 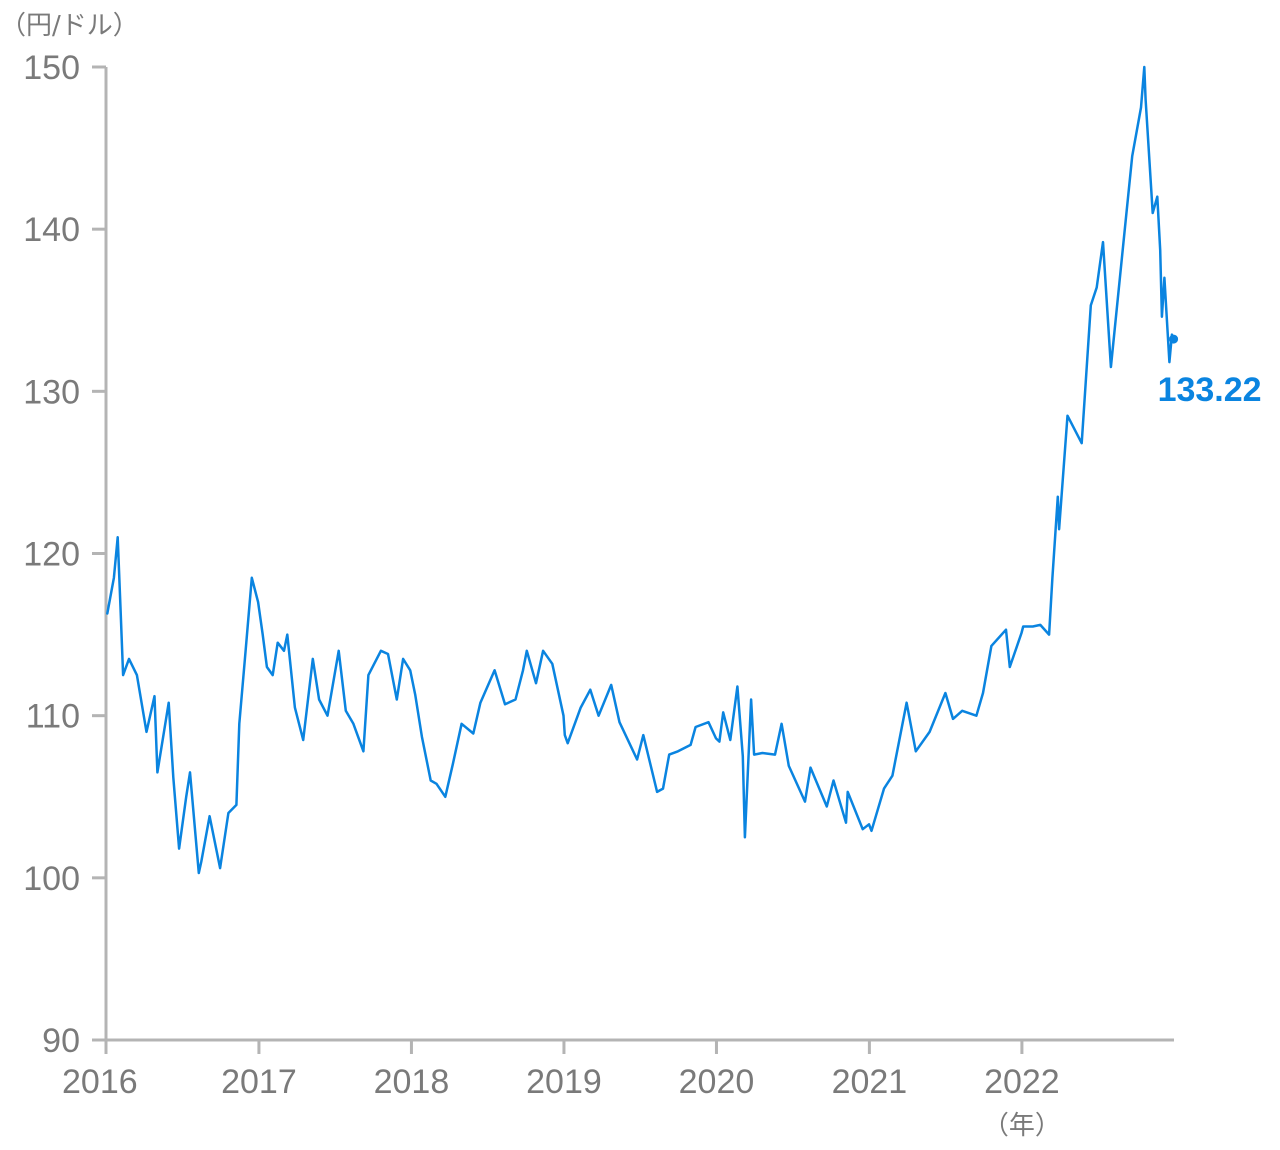 I want to click on x-axis-unit-label: （年）, so click(x=1022, y=1126).